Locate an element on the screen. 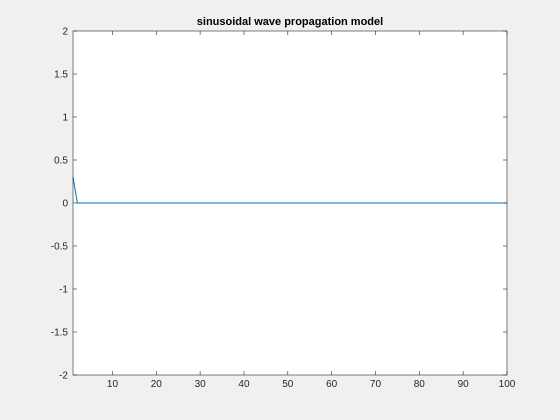  chart-title: sinusoidal wave propagation model is located at coordinates (290, 22).